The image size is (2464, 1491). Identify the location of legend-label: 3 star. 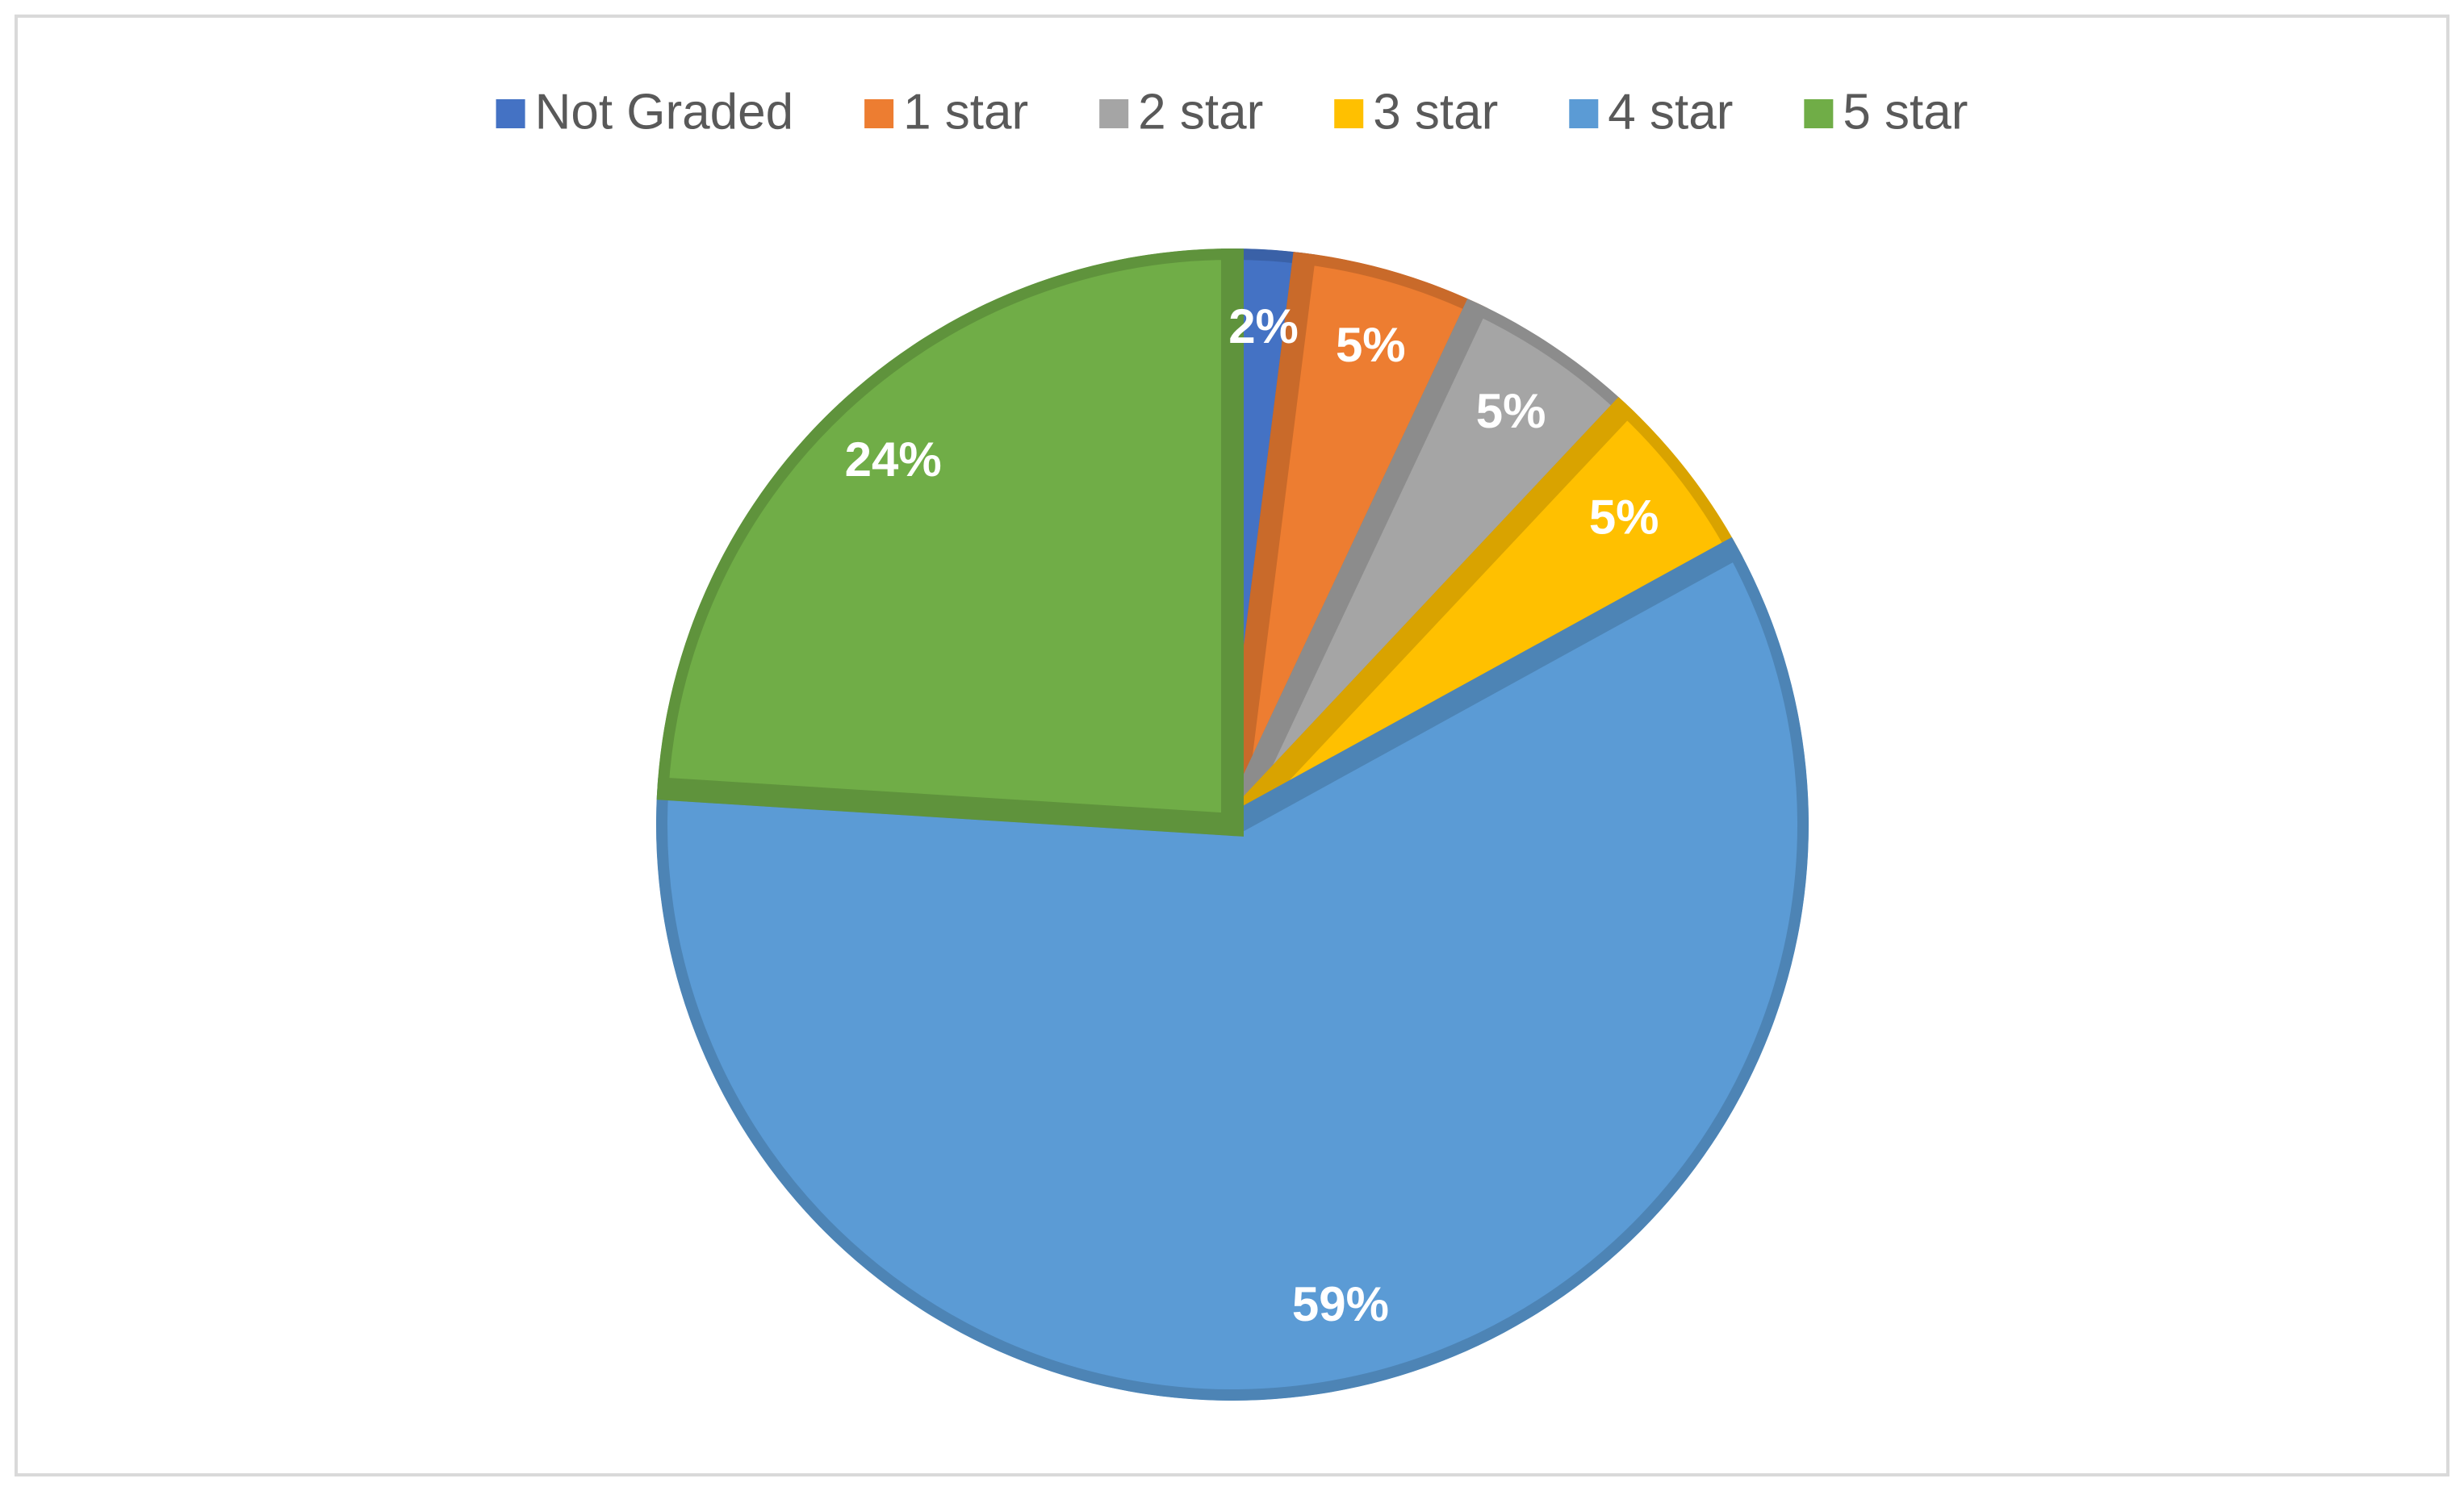
(1435, 112).